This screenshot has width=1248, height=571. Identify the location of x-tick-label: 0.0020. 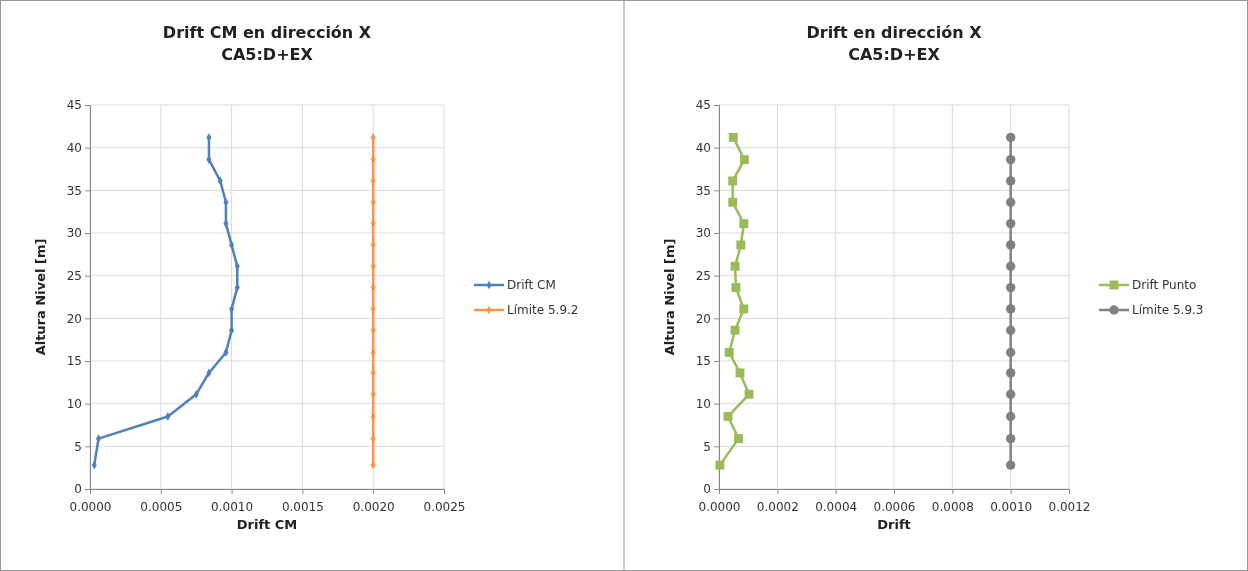
(373, 507).